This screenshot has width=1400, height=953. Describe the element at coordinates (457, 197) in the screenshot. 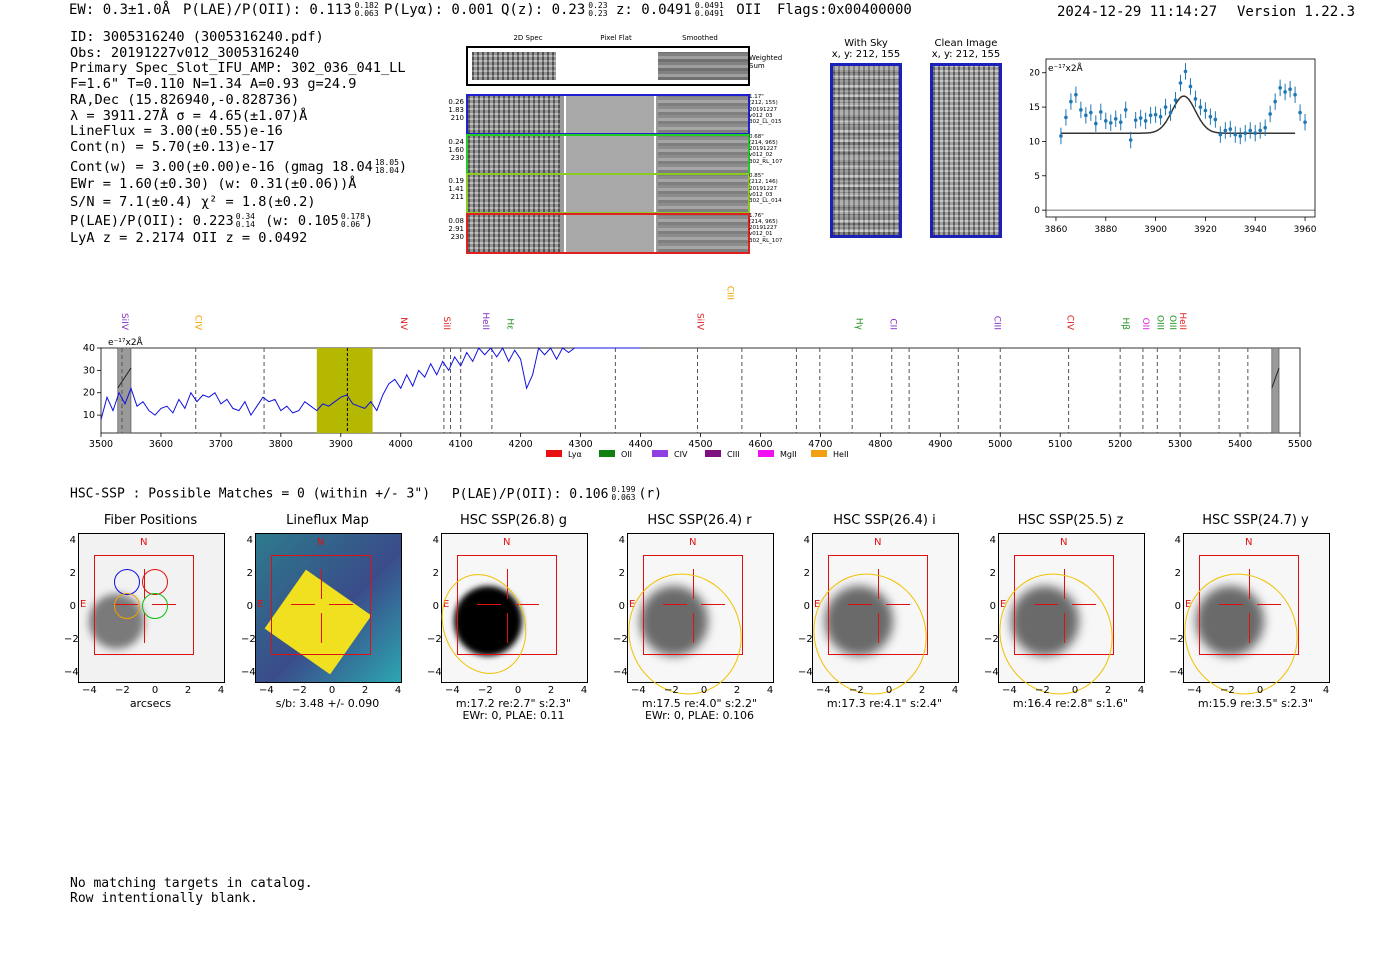

I see `spec2d-row-value: 211` at that location.